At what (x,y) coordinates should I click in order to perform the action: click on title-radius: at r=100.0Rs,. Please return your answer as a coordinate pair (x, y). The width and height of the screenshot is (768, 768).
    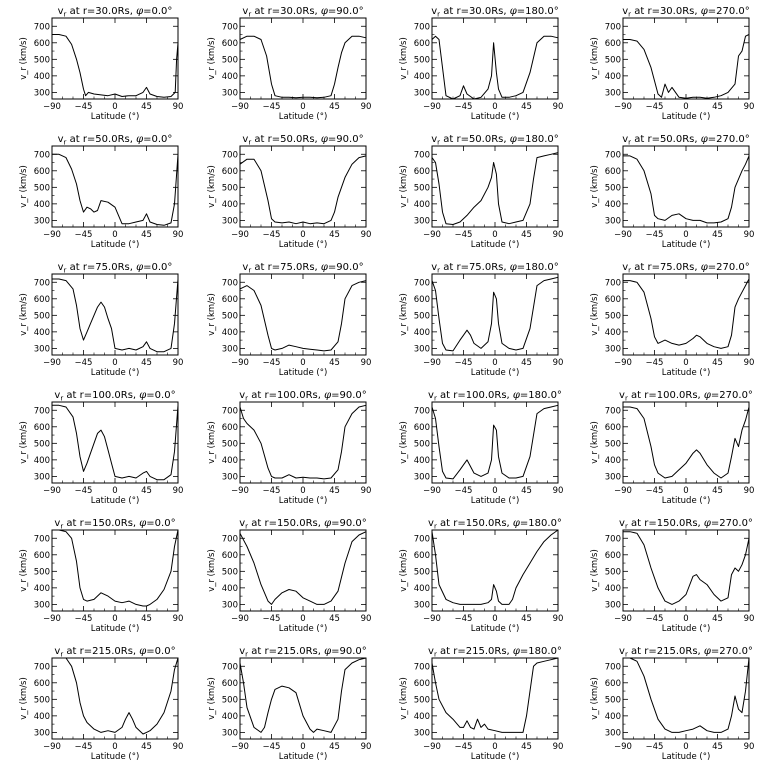
    Looking at the image, I should click on (101, 395).